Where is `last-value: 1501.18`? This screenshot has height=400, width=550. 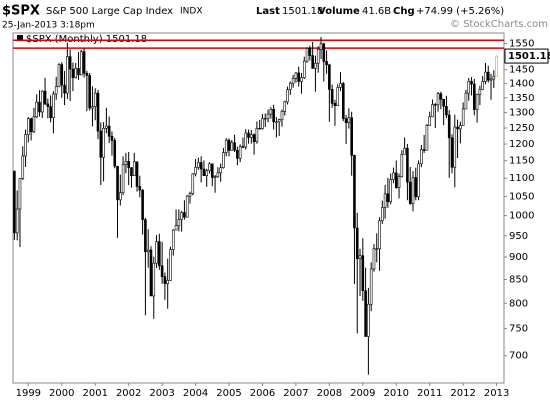 last-value: 1501.18 is located at coordinates (302, 11).